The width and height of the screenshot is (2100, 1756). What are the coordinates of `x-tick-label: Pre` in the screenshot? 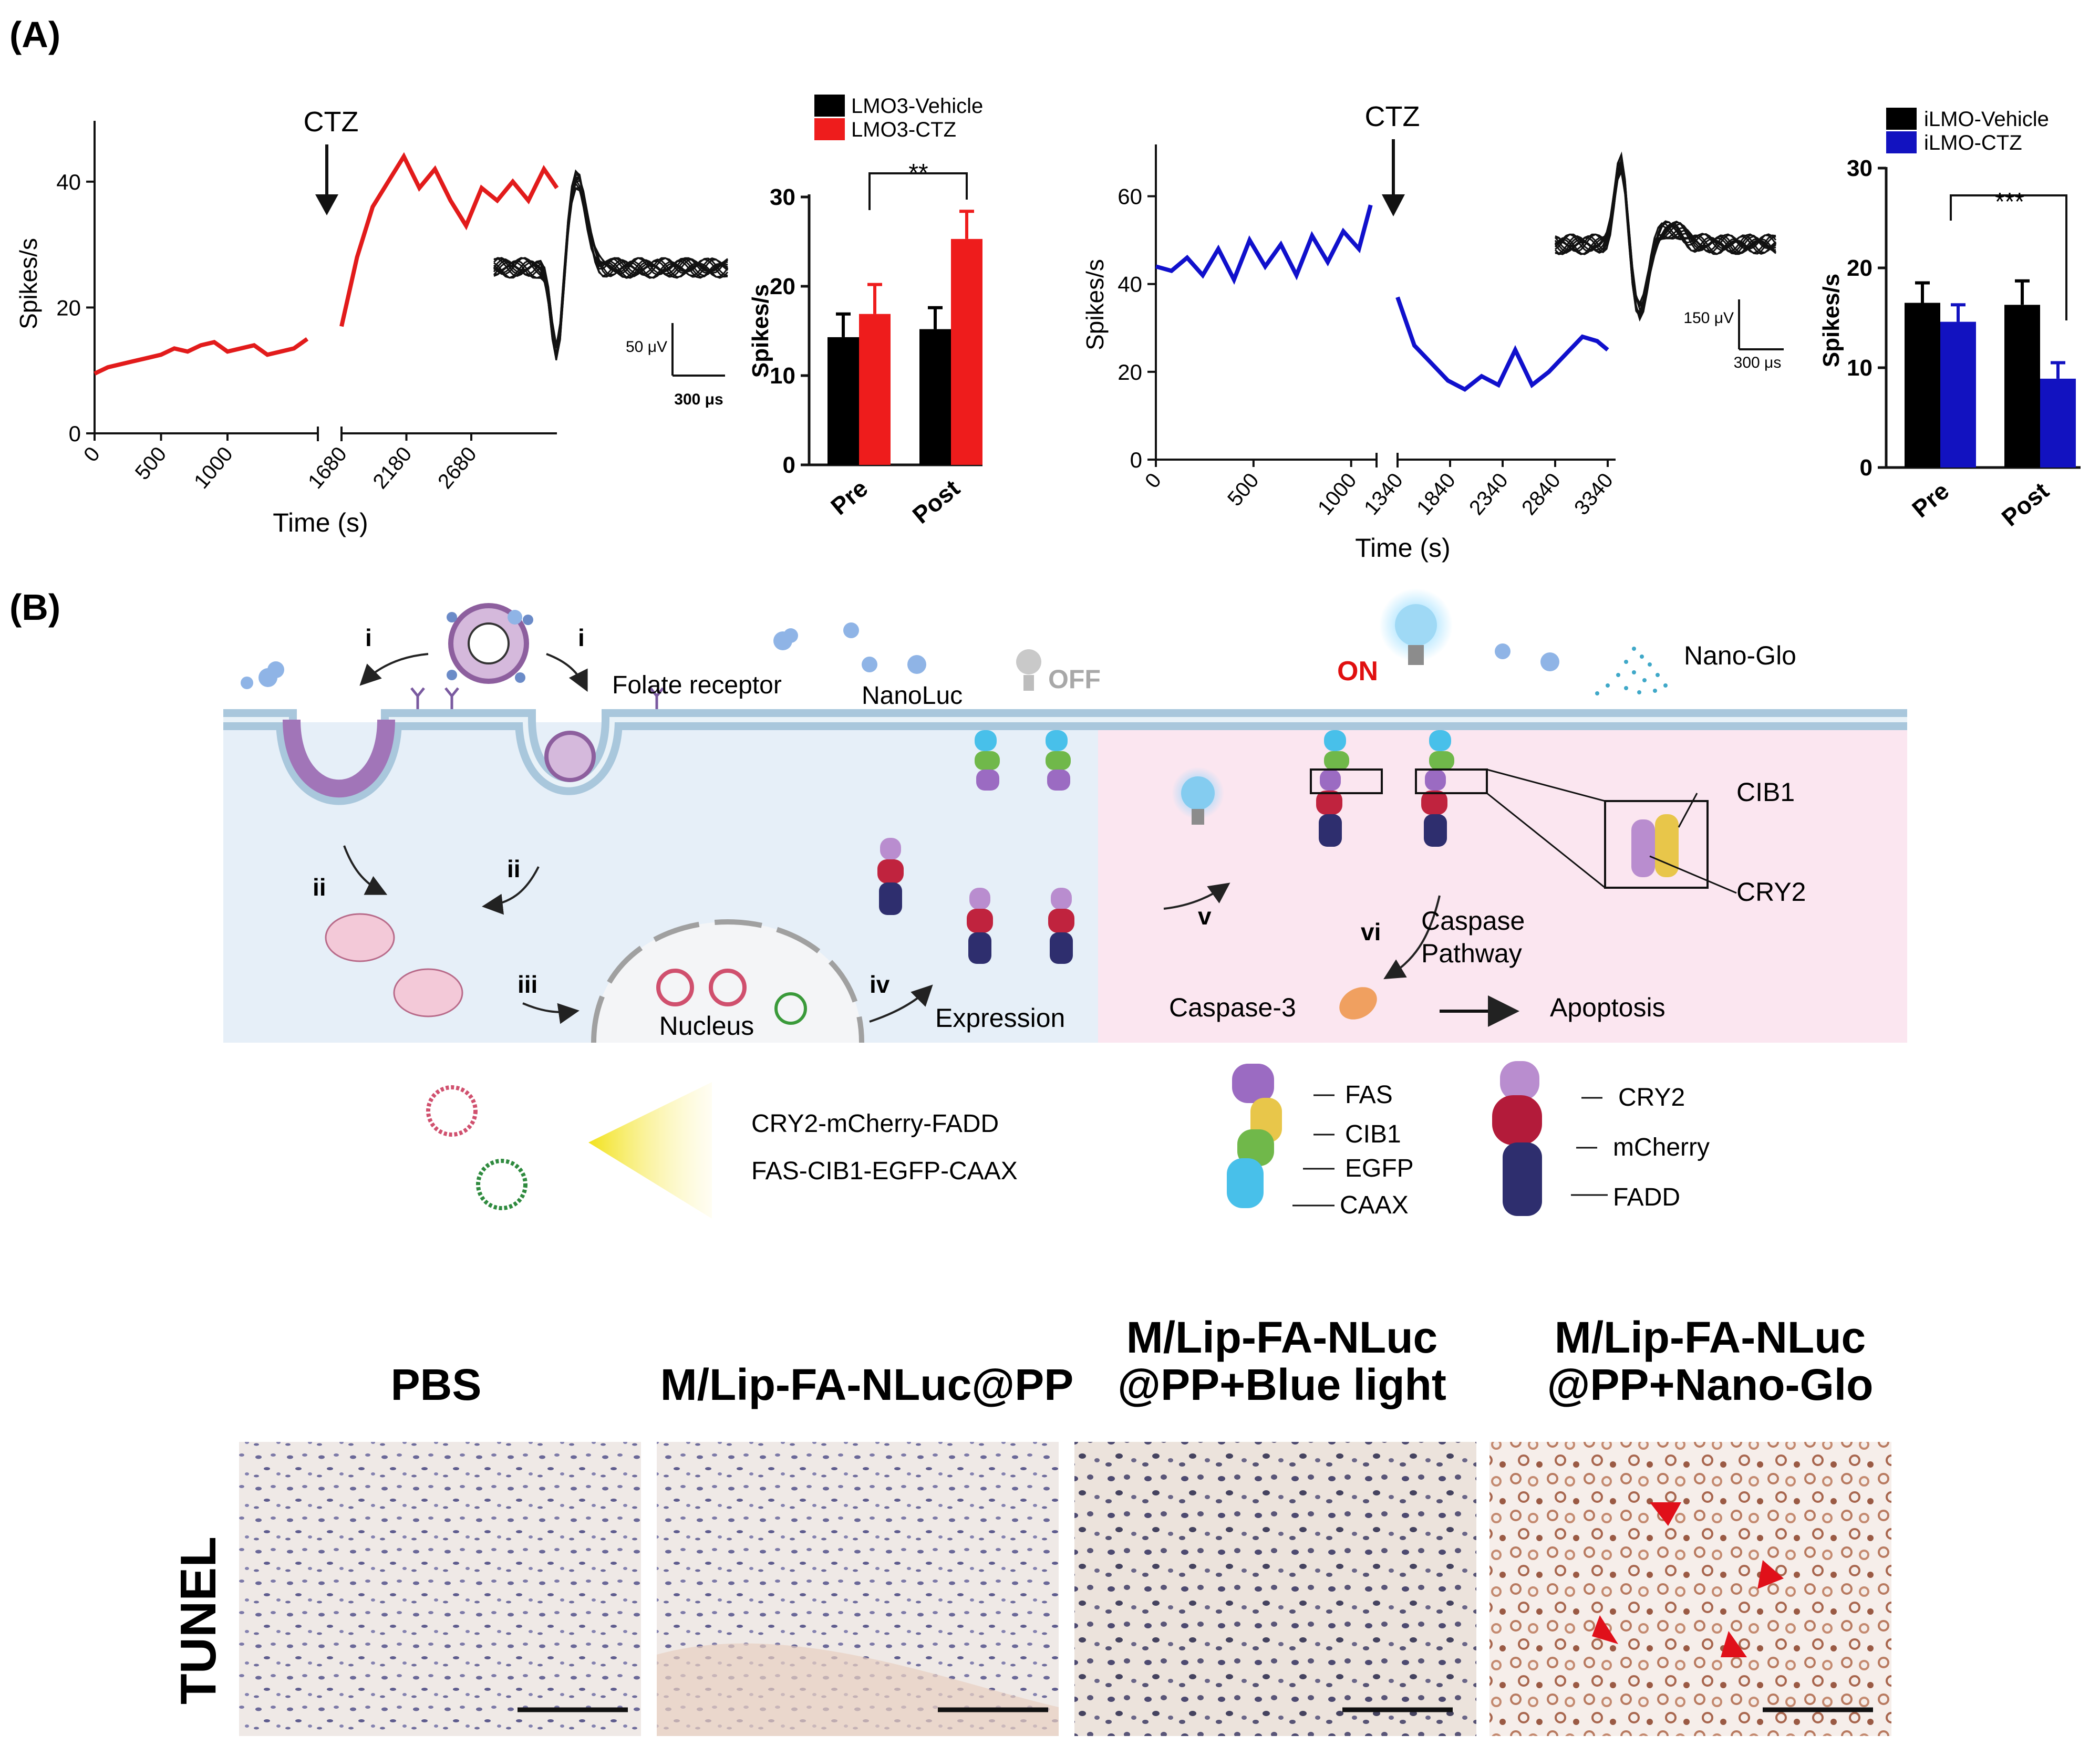 It's located at (849, 497).